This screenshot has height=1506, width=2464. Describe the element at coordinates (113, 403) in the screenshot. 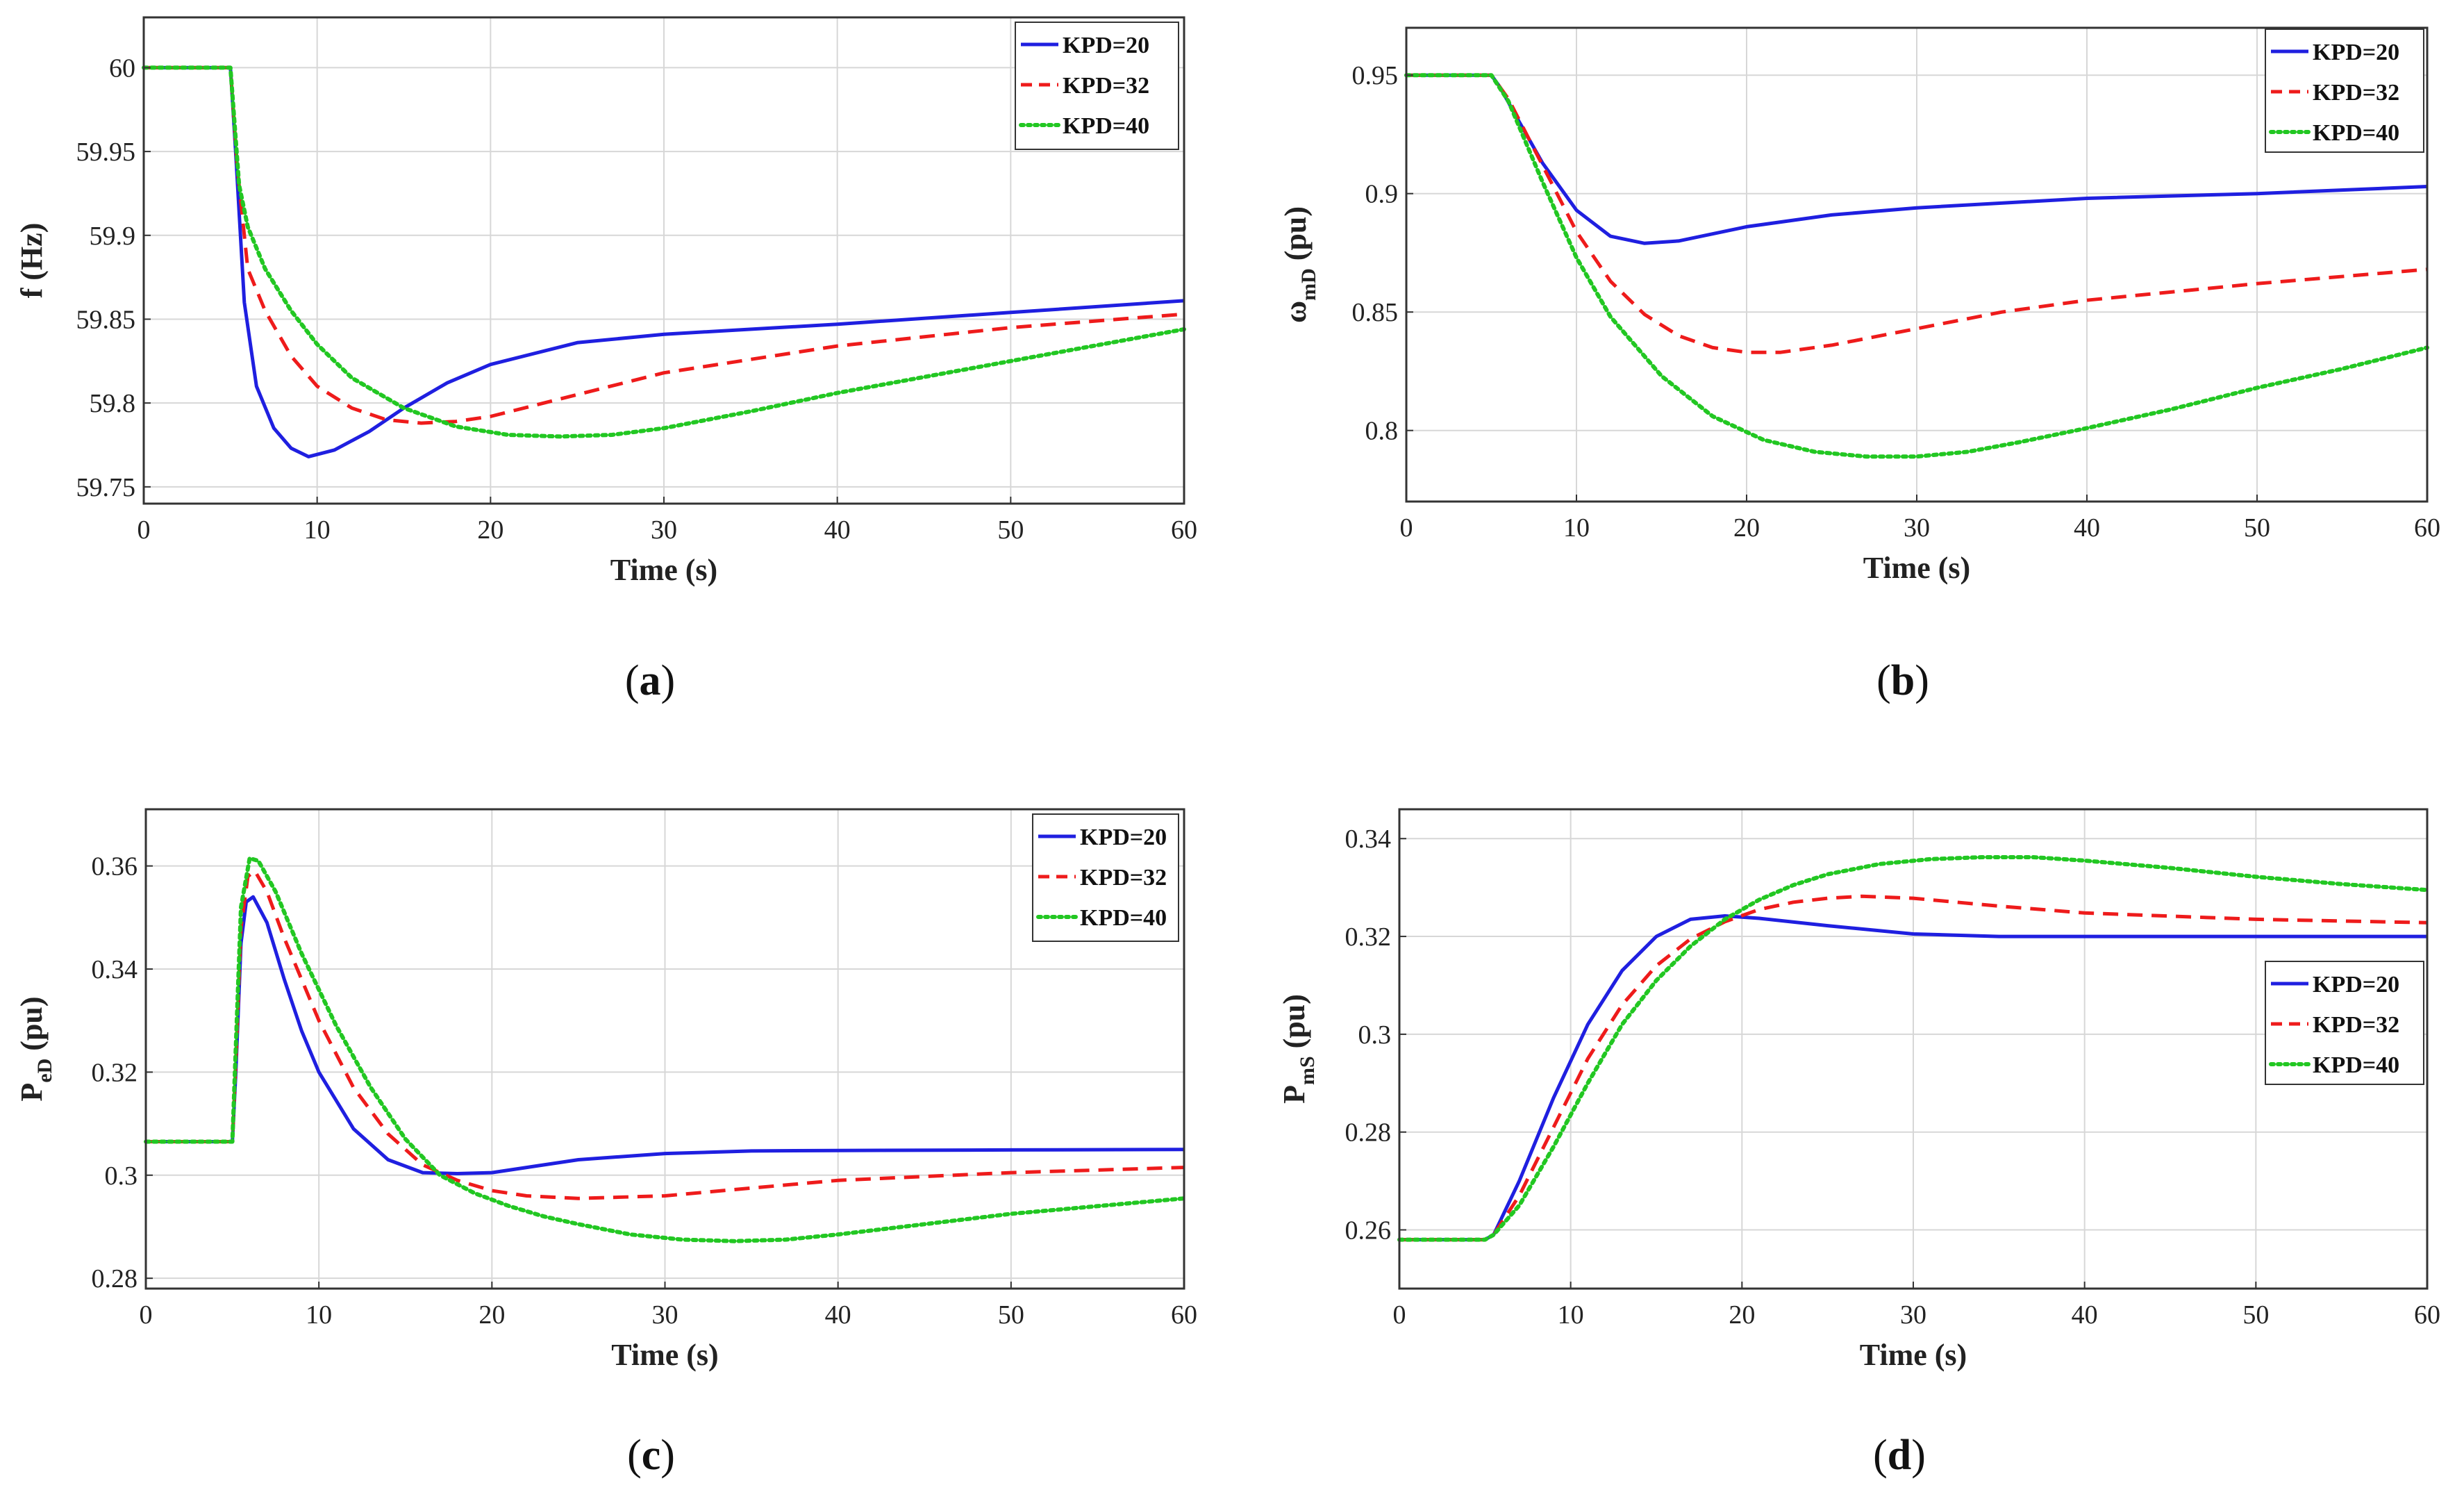

I see `y-tick-label: 59.8` at that location.